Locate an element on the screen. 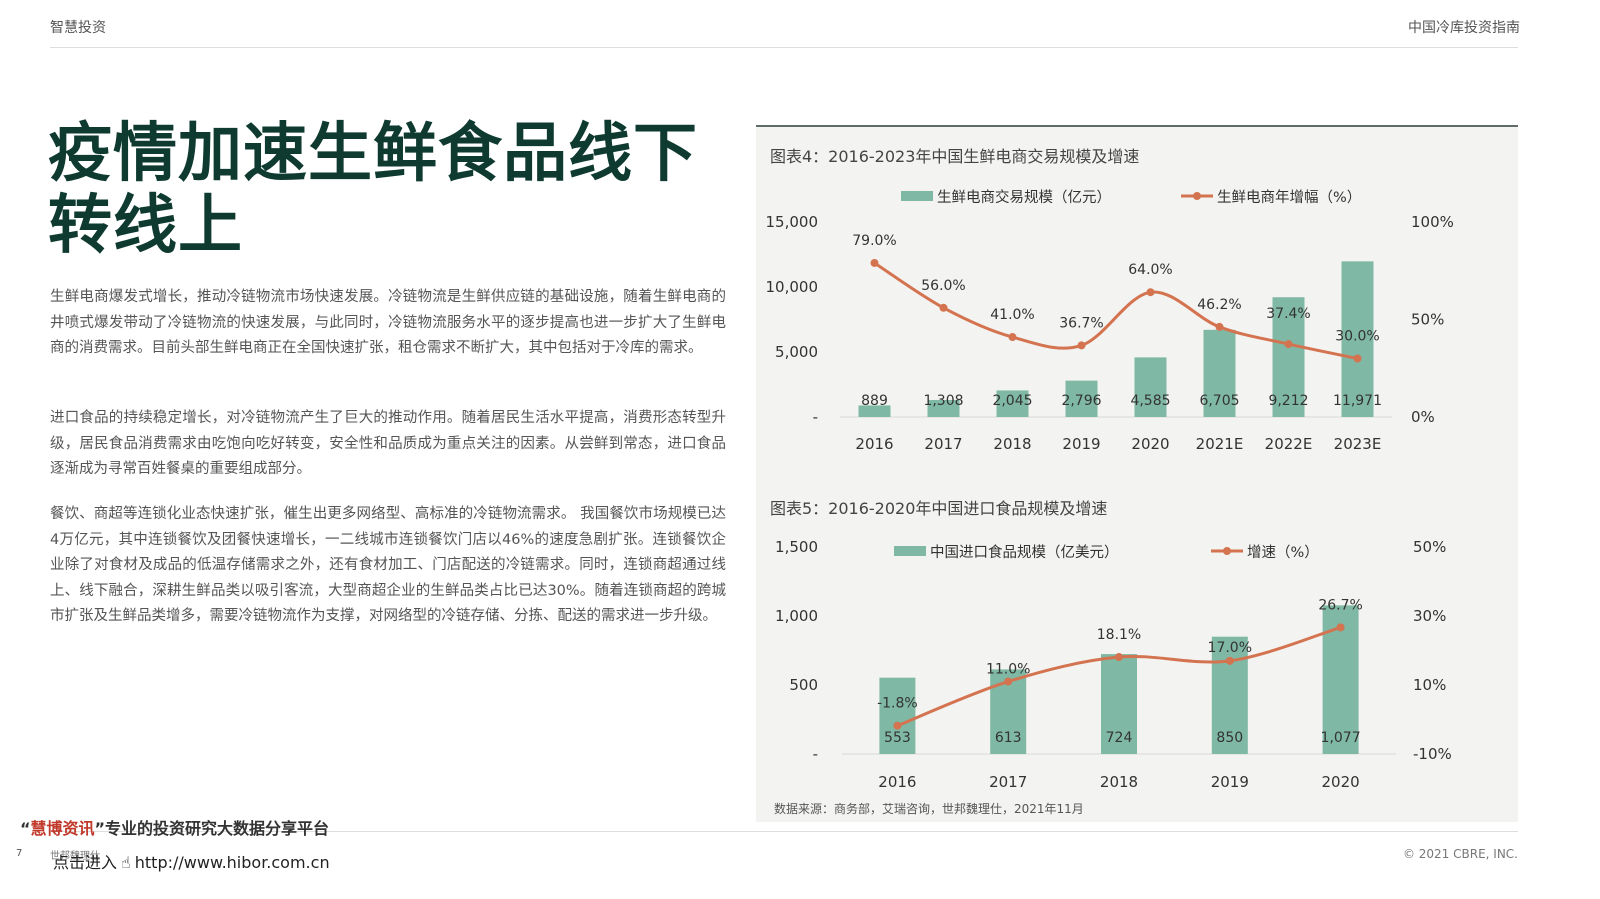 This screenshot has width=1600, height=899. chart4-bar-value-label: 1,308 is located at coordinates (943, 401).